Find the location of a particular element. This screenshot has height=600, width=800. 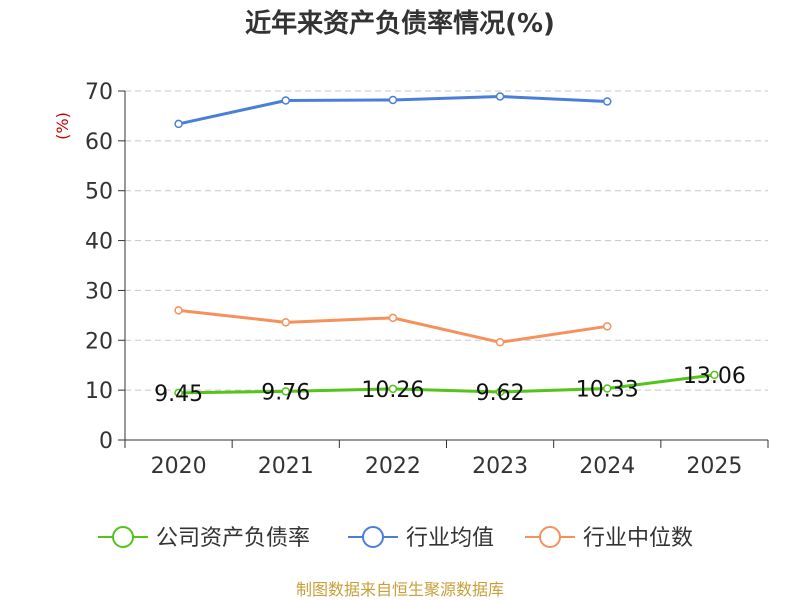

x-tick-label: 2025 is located at coordinates (714, 466).